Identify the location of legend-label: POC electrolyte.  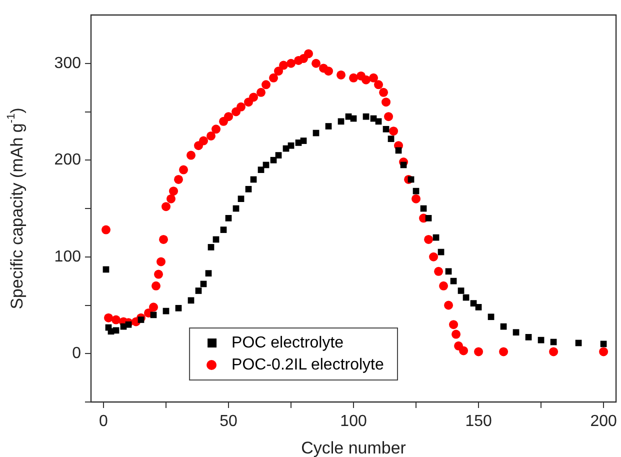
(288, 343).